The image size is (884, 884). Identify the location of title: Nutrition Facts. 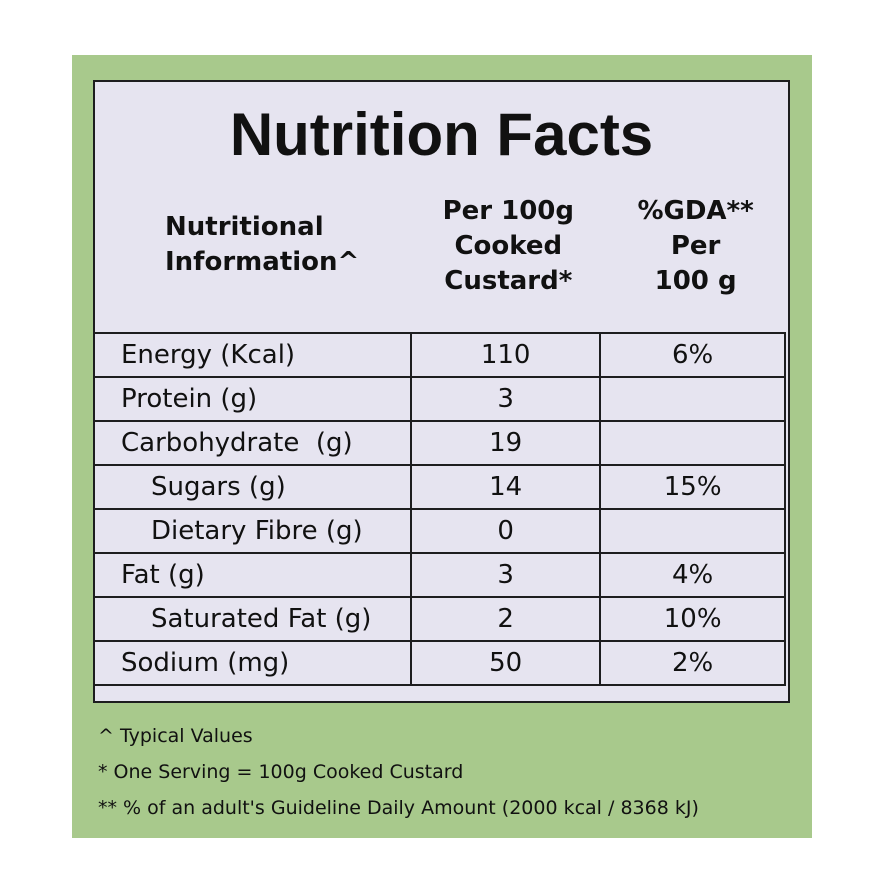
(441, 134).